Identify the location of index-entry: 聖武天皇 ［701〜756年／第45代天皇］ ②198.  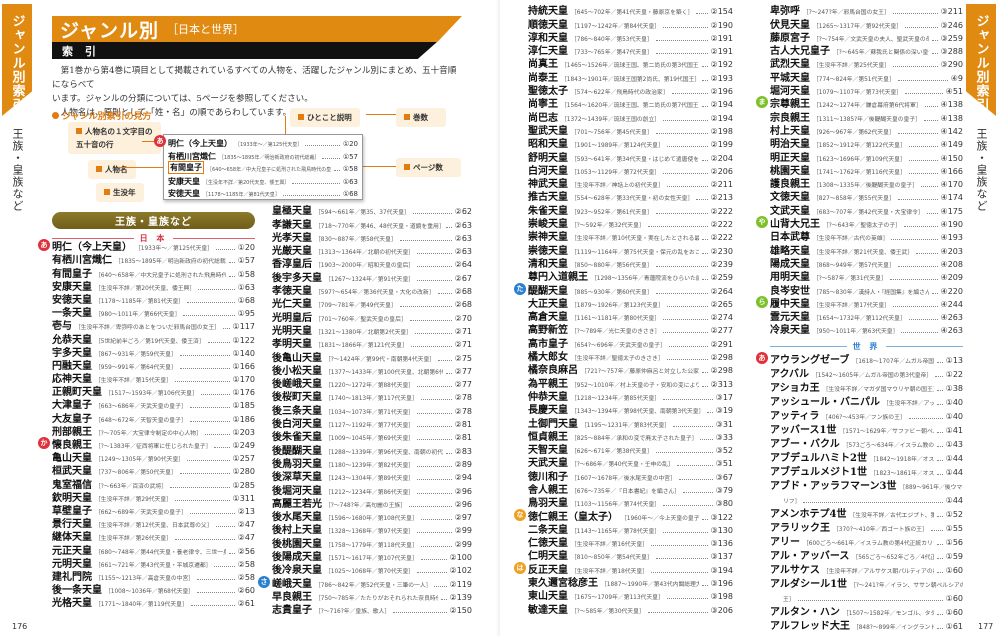
(630, 130).